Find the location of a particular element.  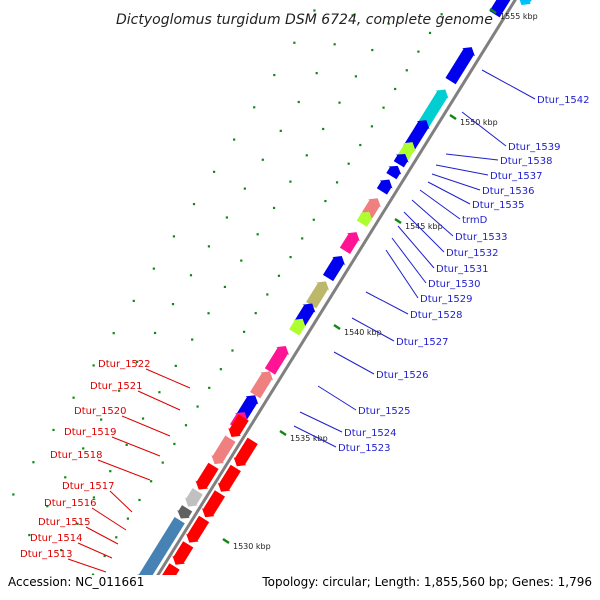

accession-text: Accession: NC_011661 is located at coordinates (76, 582).